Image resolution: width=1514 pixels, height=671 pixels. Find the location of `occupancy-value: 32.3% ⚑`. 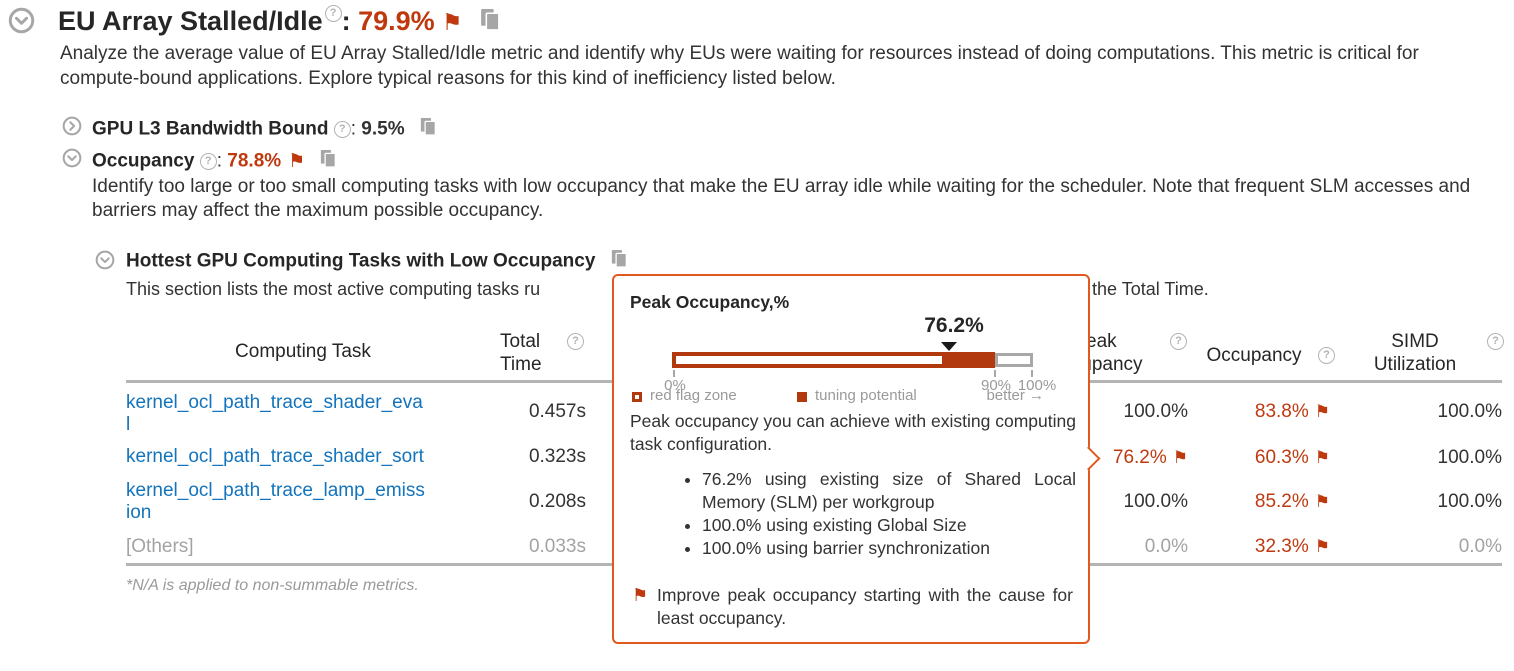

occupancy-value: 32.3% ⚑ is located at coordinates (1240, 547).